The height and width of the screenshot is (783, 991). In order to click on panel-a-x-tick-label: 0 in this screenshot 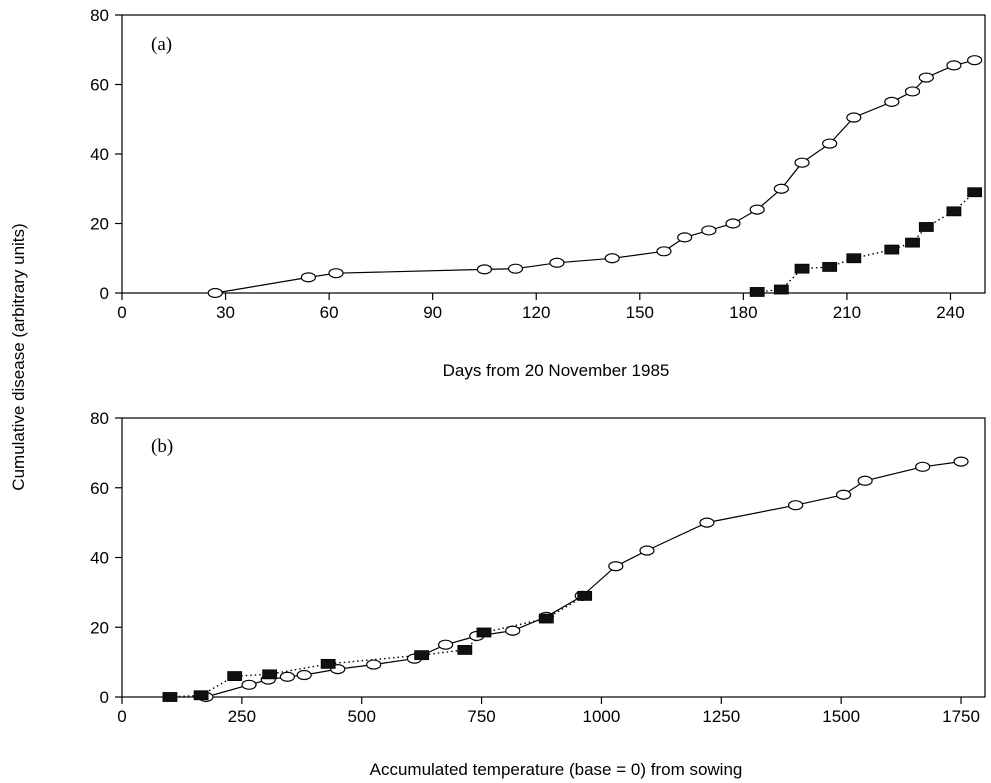, I will do `click(121, 312)`.